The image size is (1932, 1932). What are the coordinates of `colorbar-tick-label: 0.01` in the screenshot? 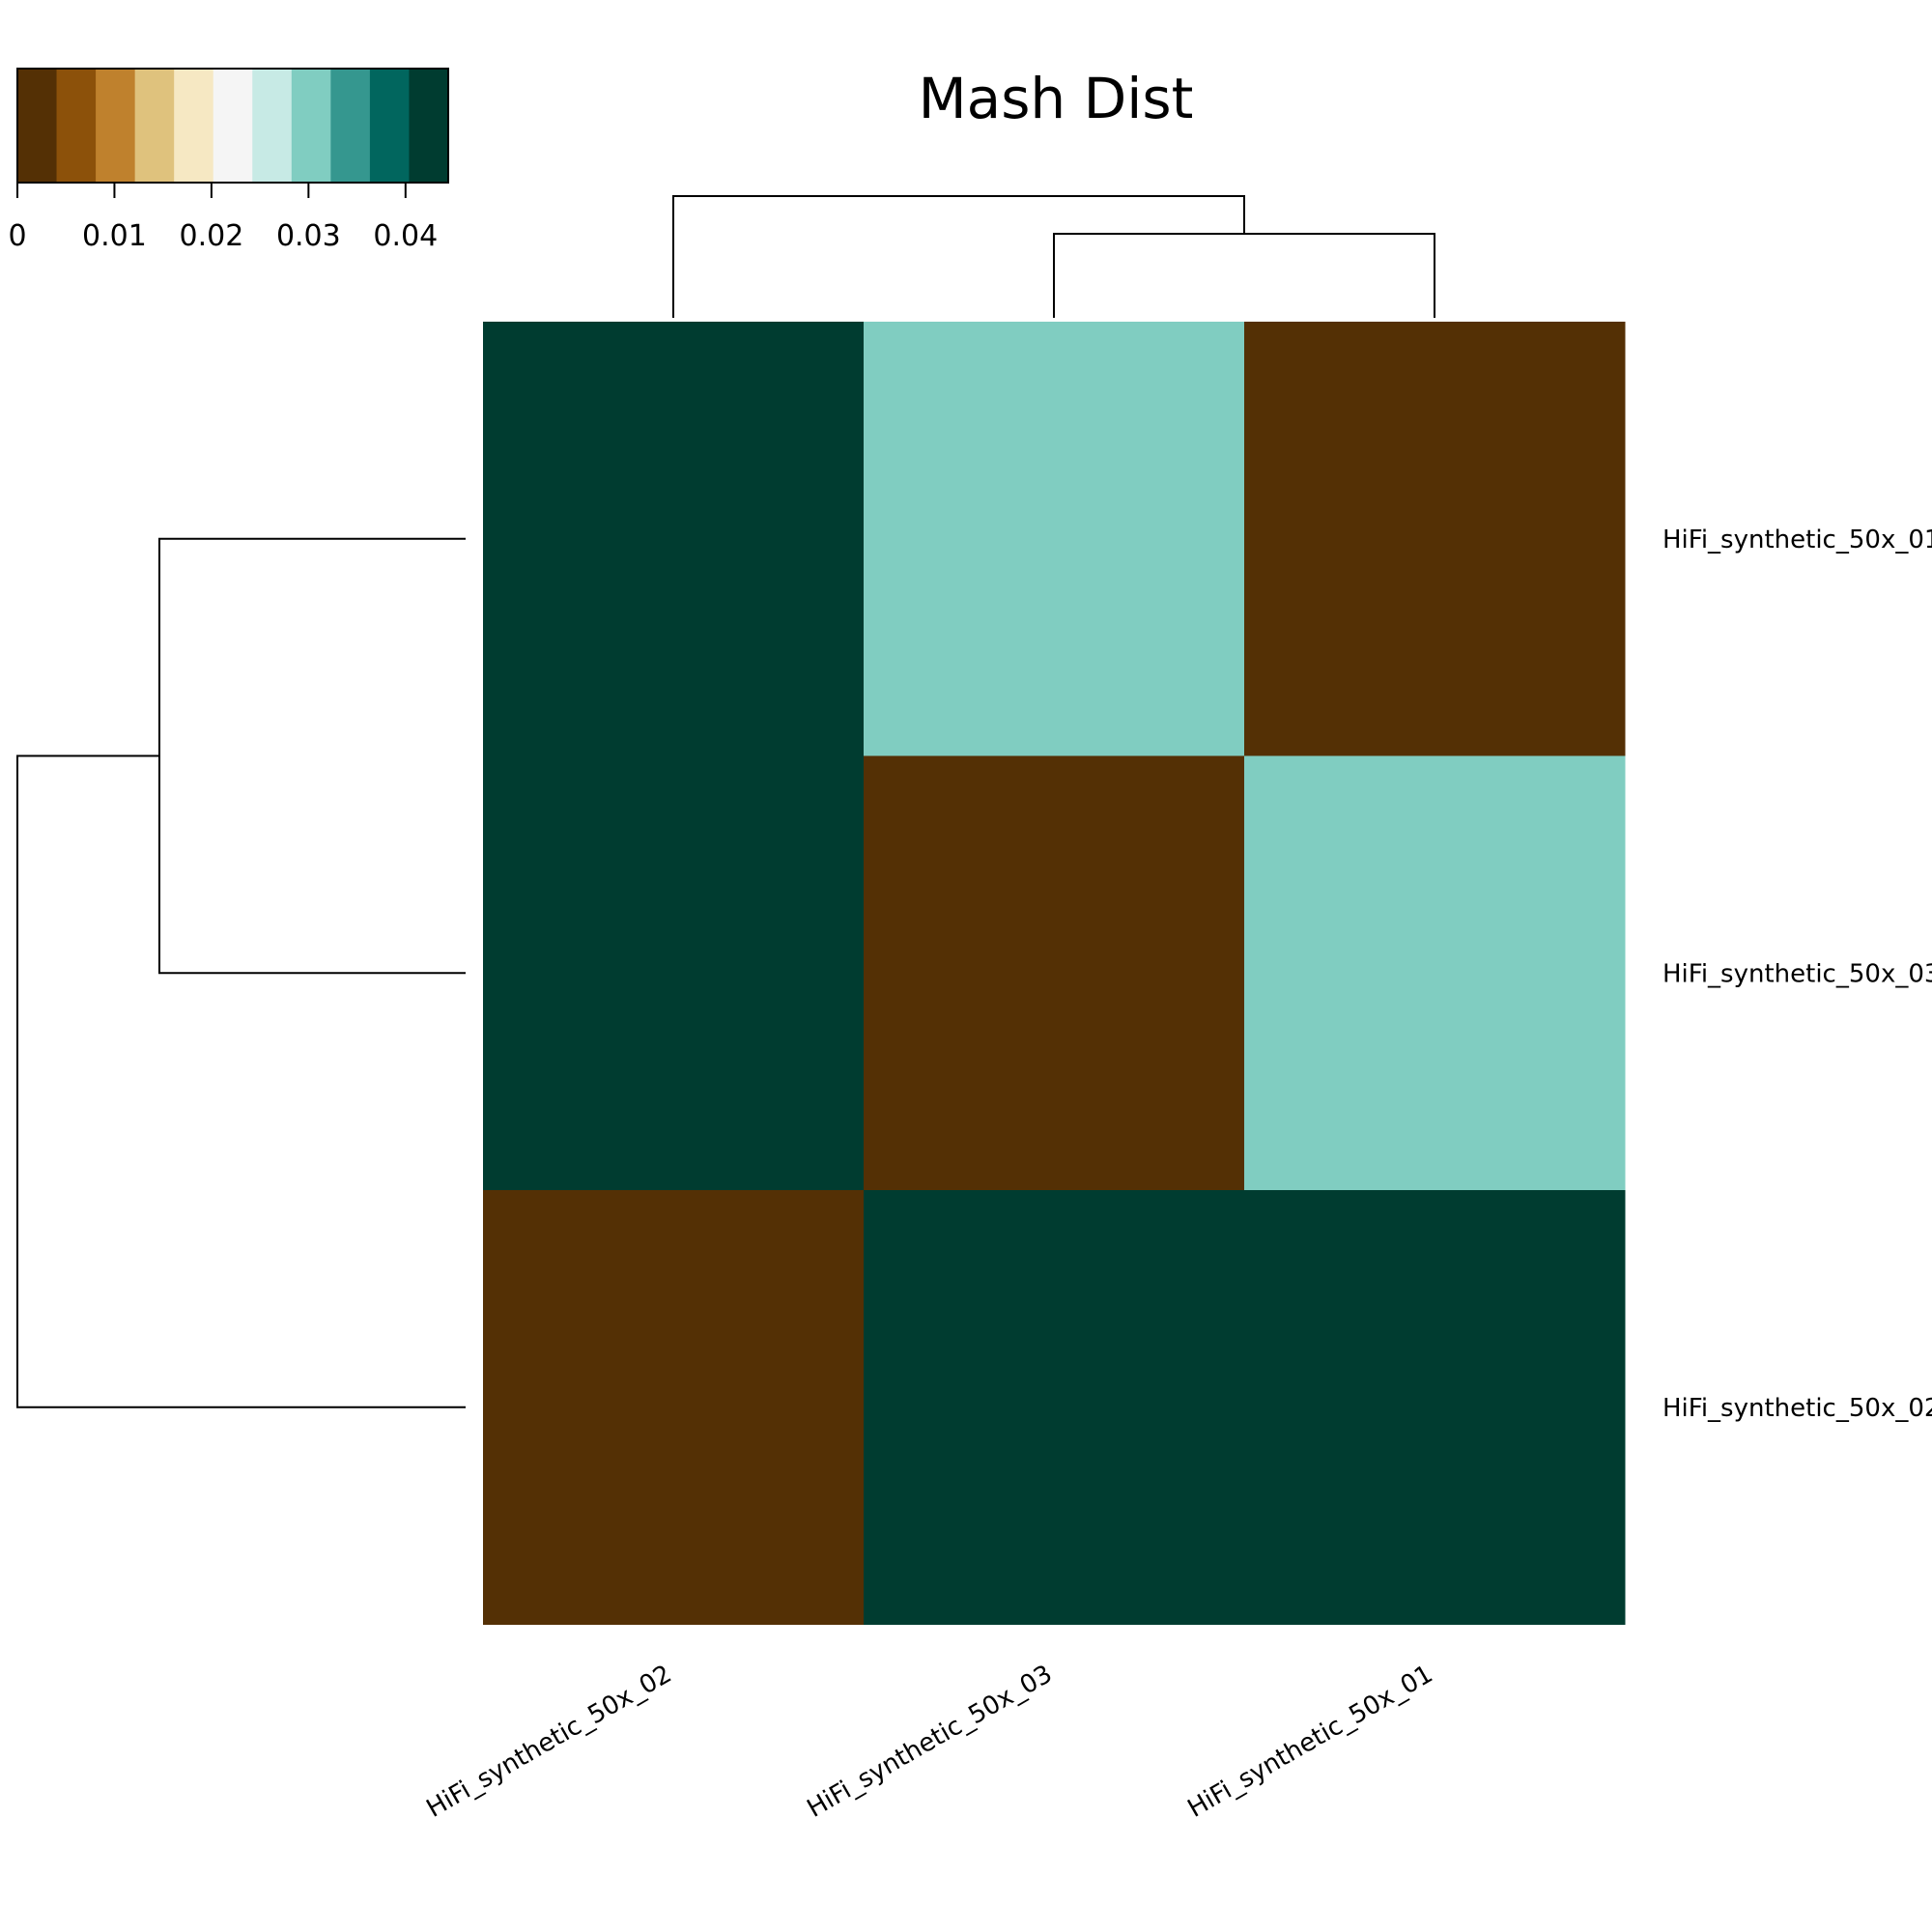 It's located at (114, 236).